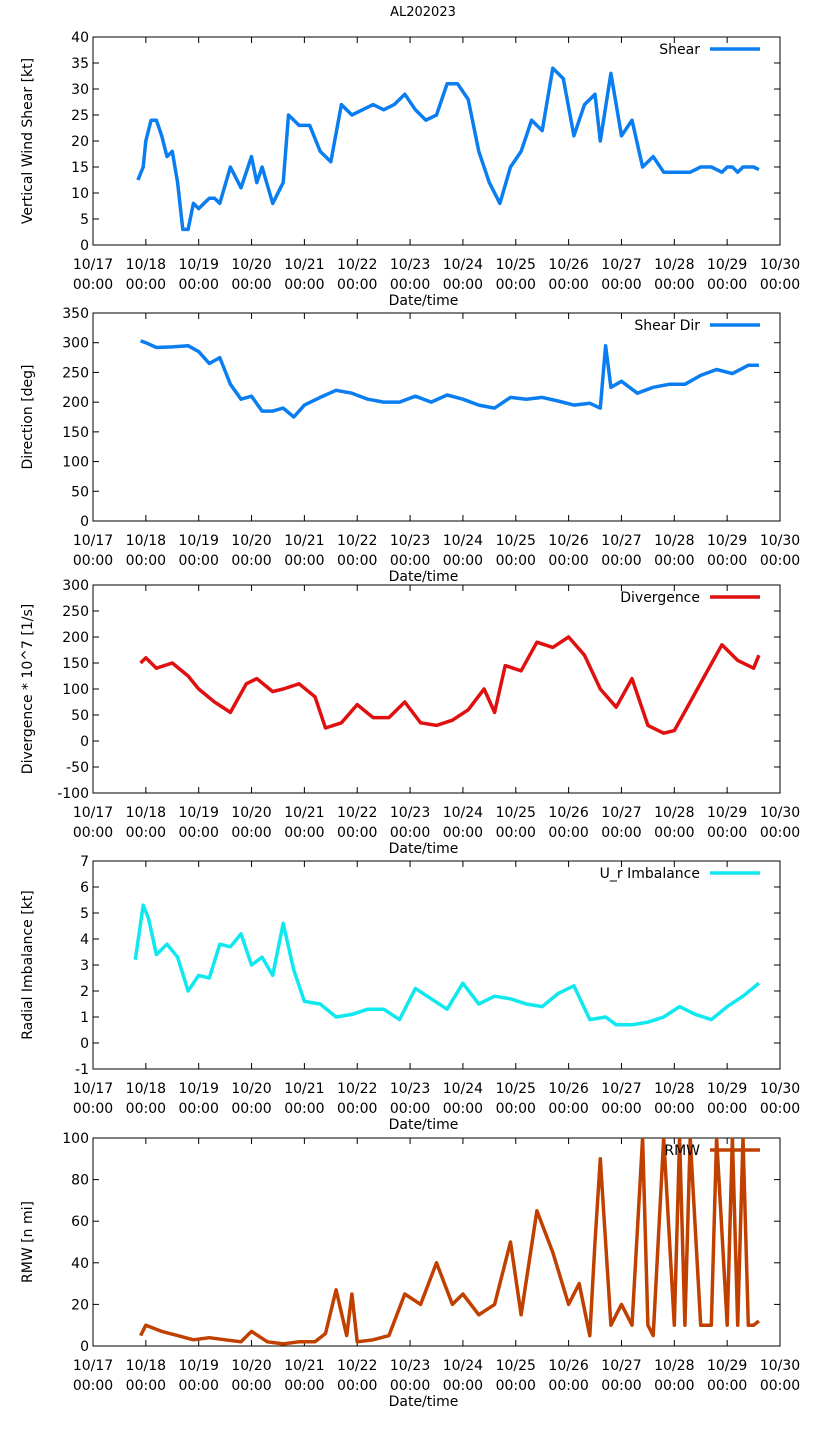 The image size is (823, 1439). I want to click on series-line-u-r-imbalance, so click(447, 965).